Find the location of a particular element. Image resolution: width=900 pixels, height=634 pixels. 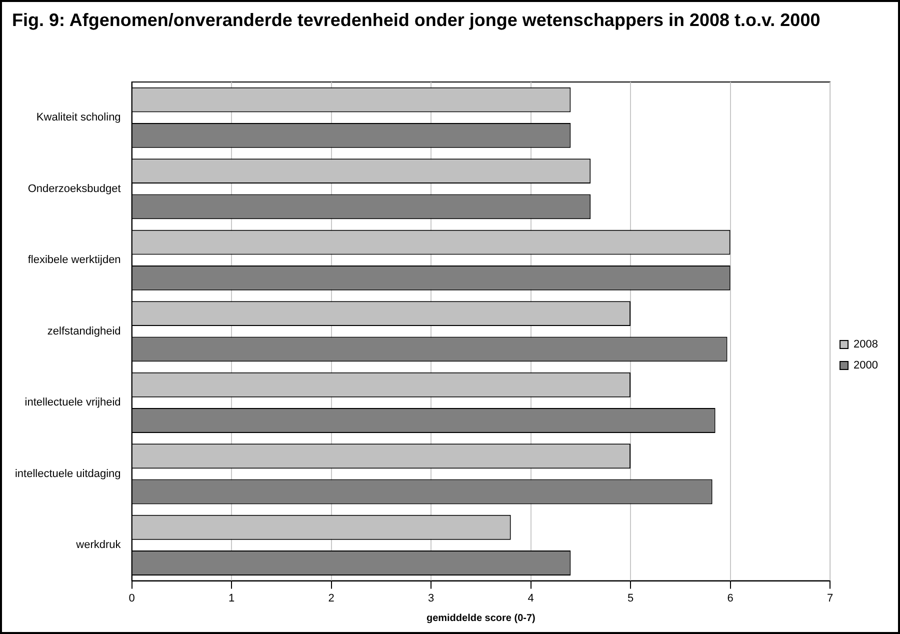

x-tick-label: 5 is located at coordinates (630, 598).